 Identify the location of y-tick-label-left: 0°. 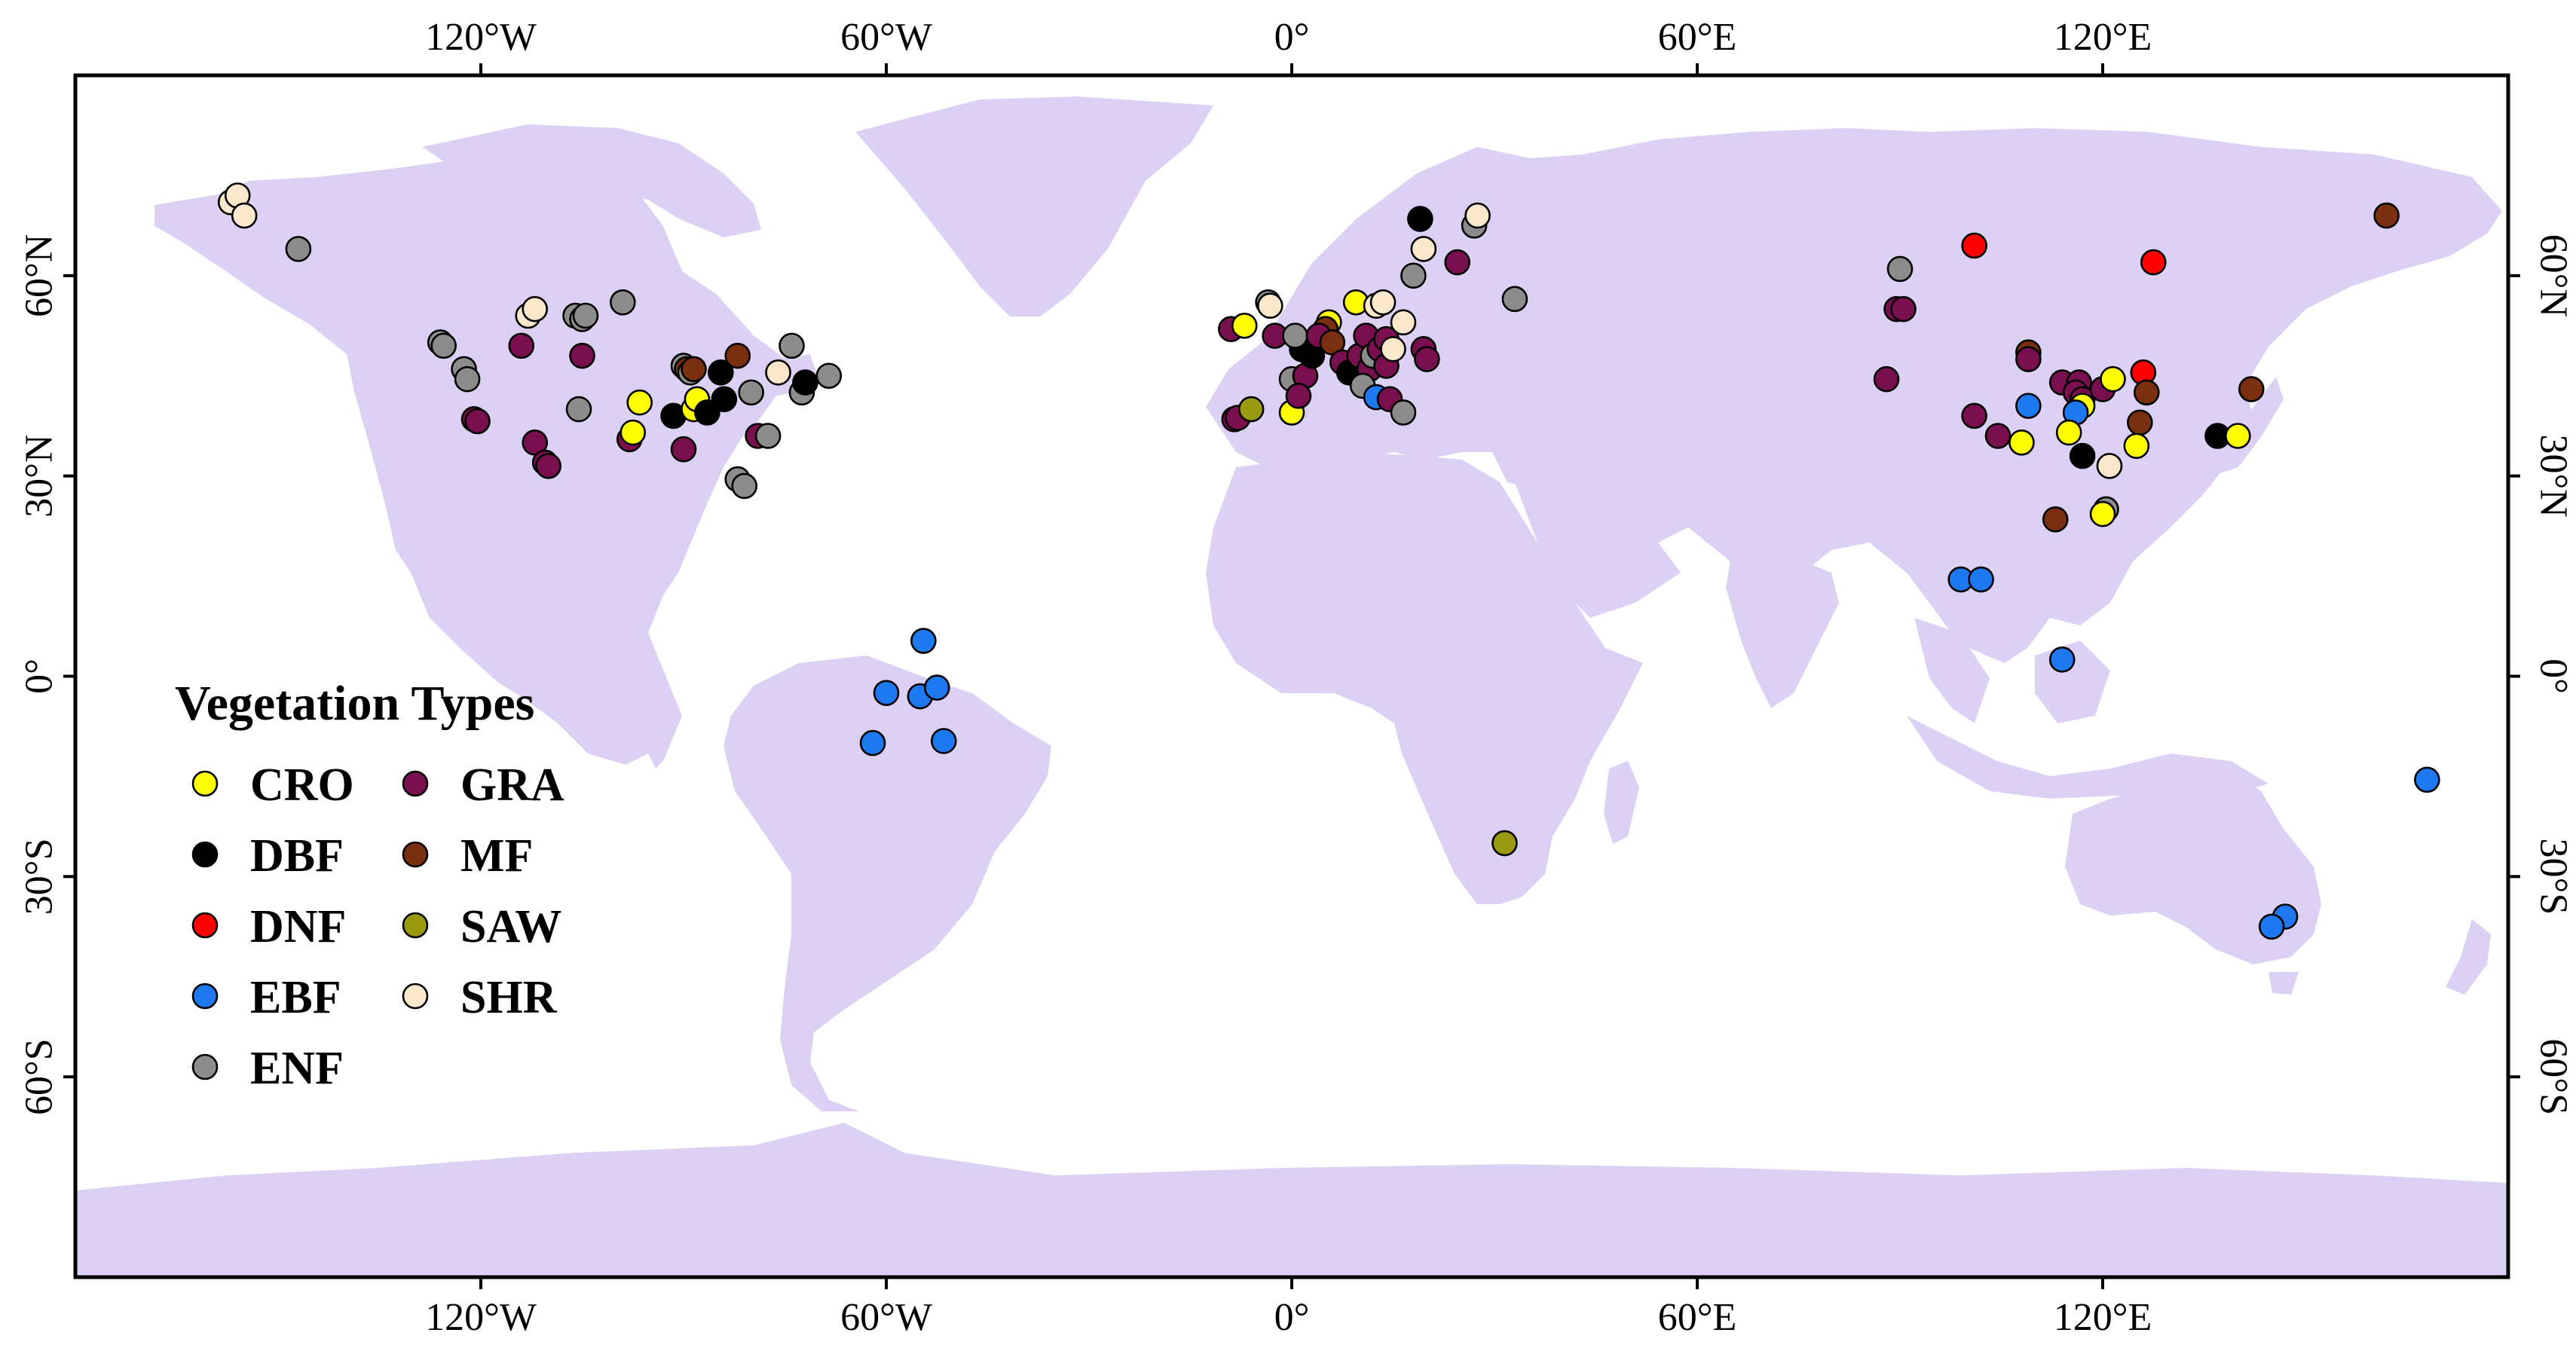
(39, 676).